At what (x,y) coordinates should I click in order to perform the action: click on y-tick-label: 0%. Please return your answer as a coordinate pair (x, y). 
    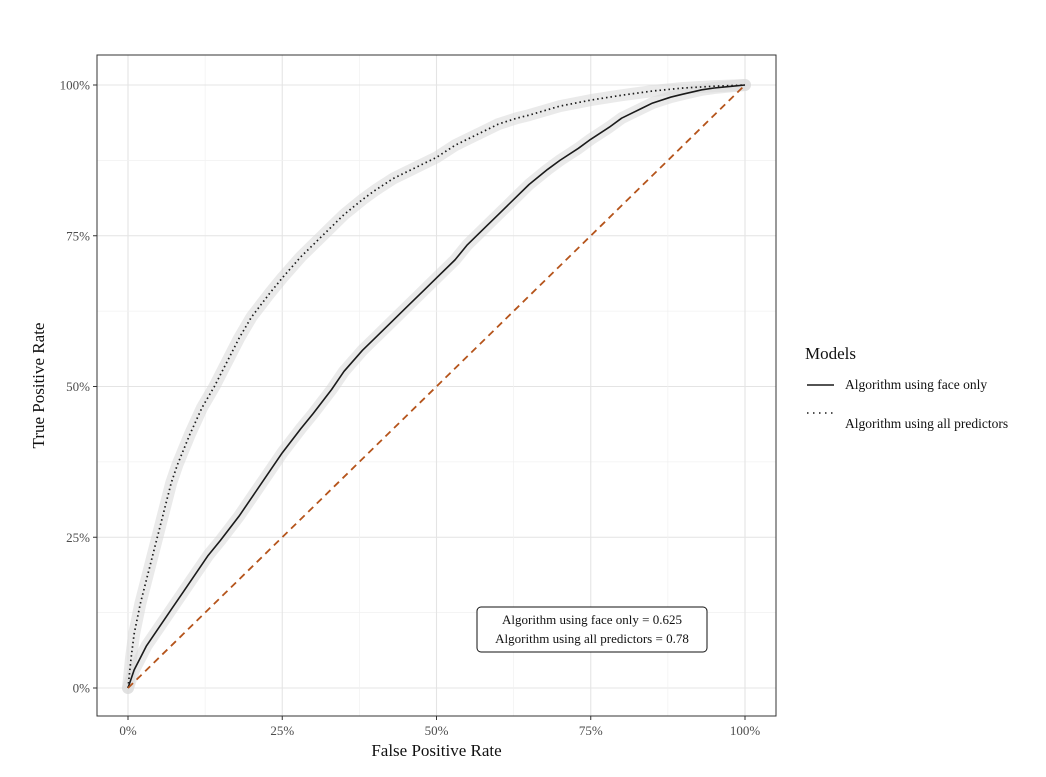
    Looking at the image, I should click on (82, 688).